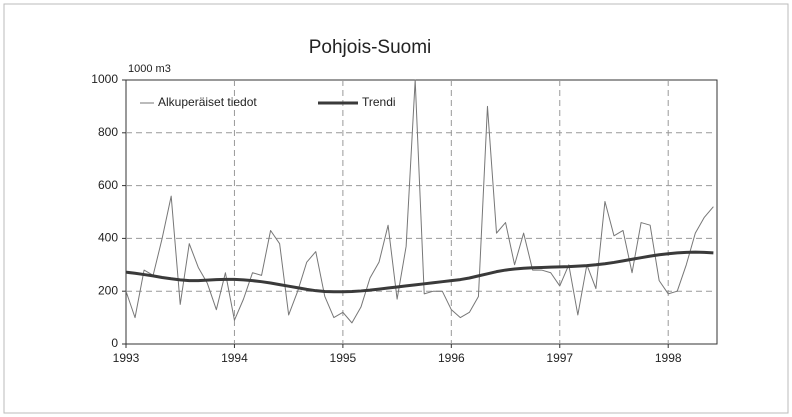 This screenshot has height=417, width=792. I want to click on x-tick-label: 1998, so click(668, 358).